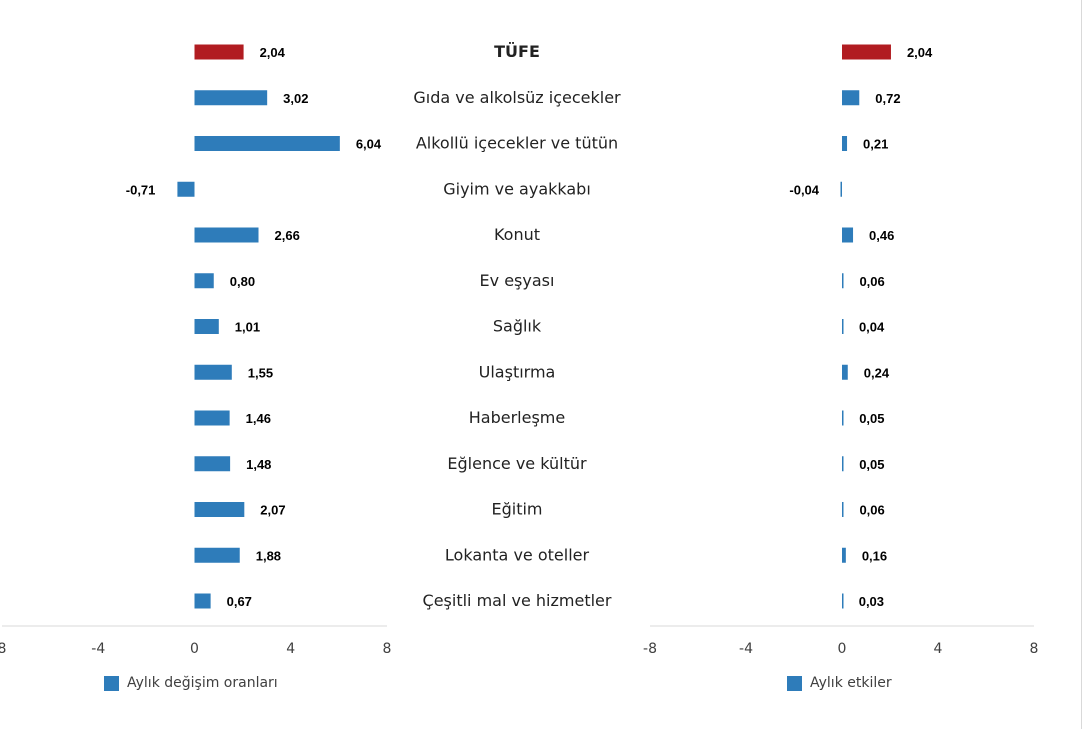 The image size is (1084, 729). Describe the element at coordinates (881, 235) in the screenshot. I see `right-data-label: 0,46` at that location.